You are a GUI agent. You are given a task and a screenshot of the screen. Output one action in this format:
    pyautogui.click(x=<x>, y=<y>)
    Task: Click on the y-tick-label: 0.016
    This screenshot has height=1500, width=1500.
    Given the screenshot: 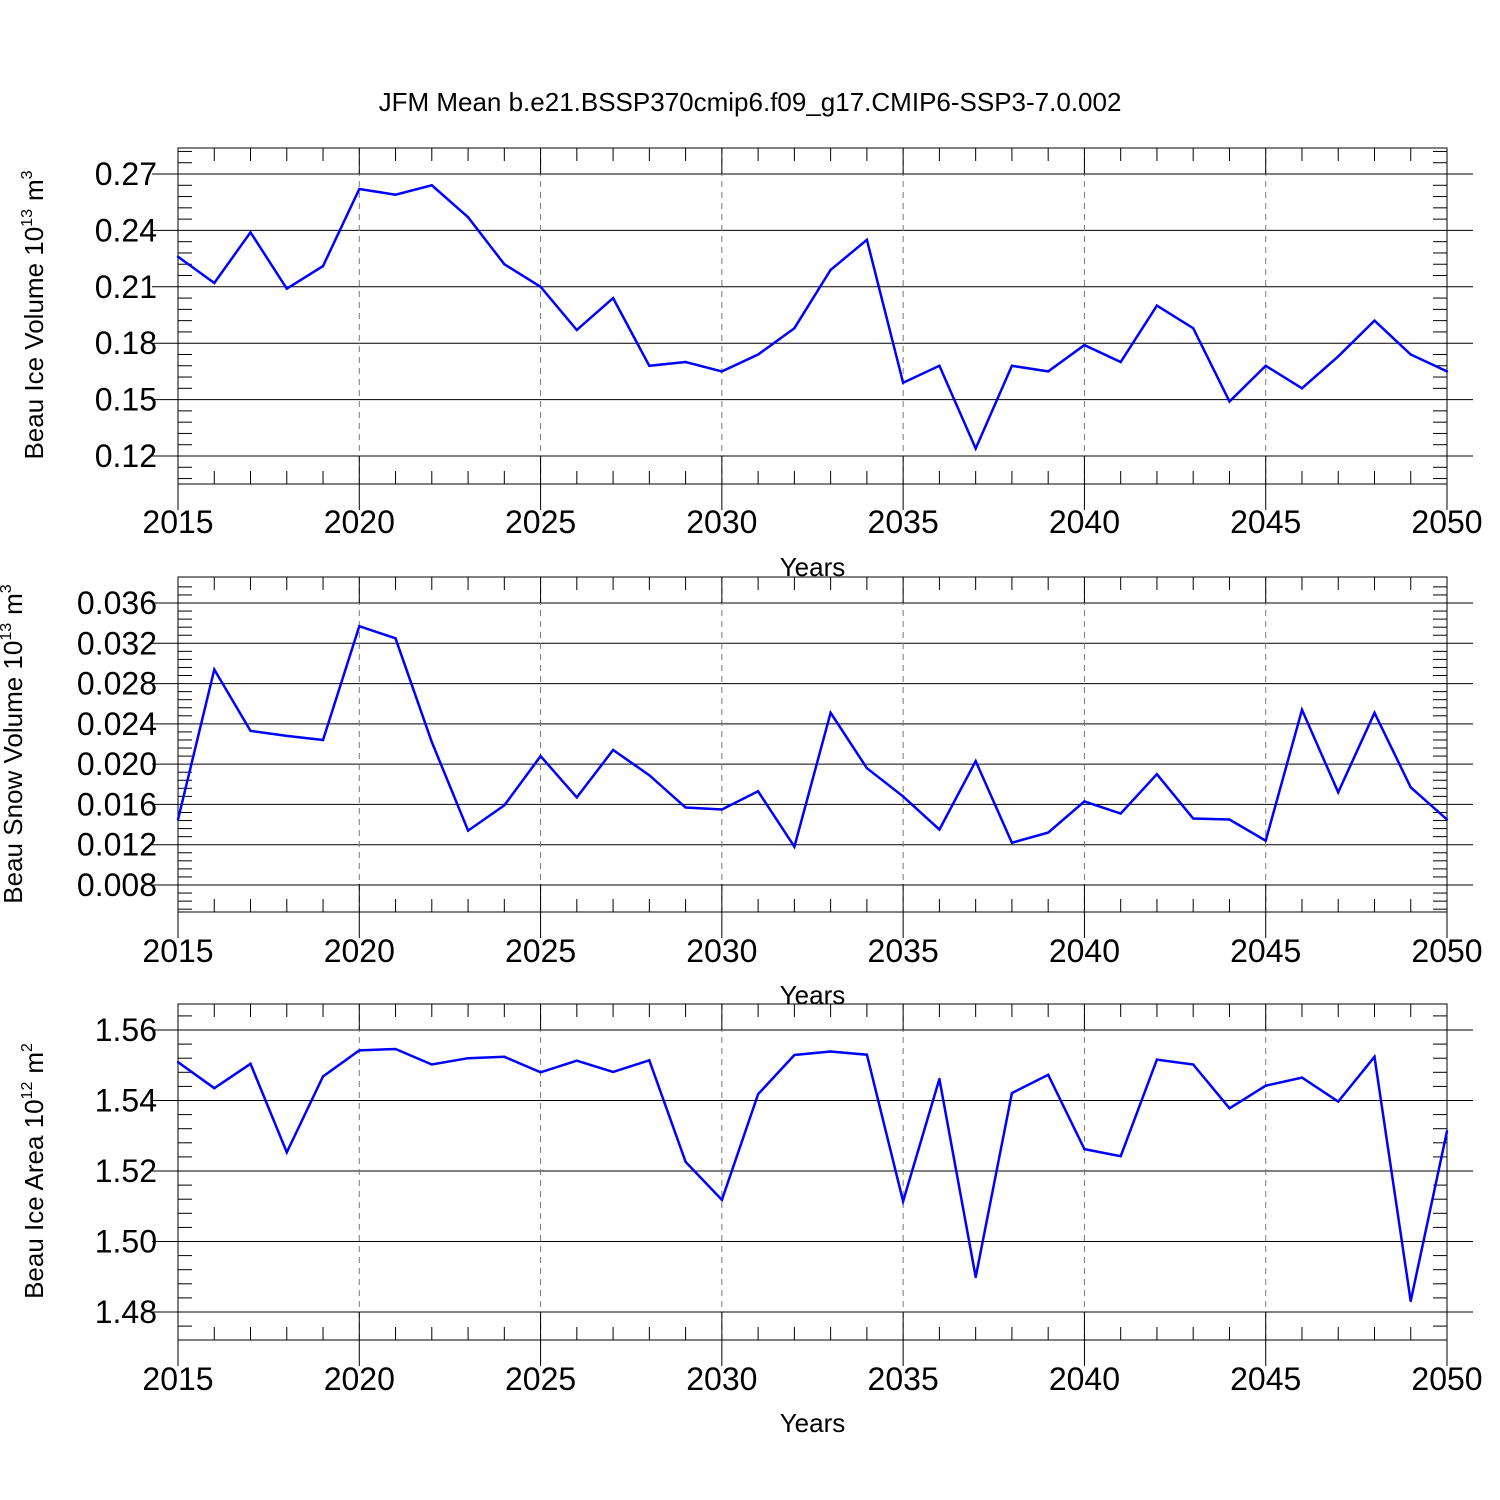 What is the action you would take?
    pyautogui.click(x=117, y=804)
    